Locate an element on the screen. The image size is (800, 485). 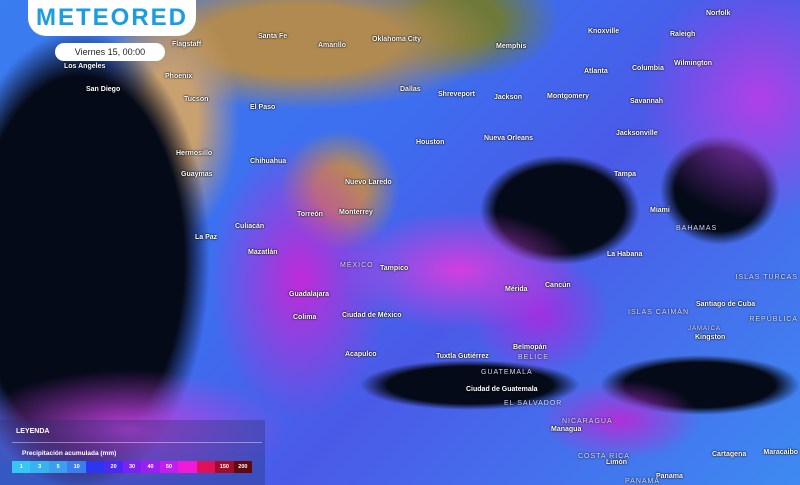
country-label: GUATEMALA is located at coordinates (507, 372).